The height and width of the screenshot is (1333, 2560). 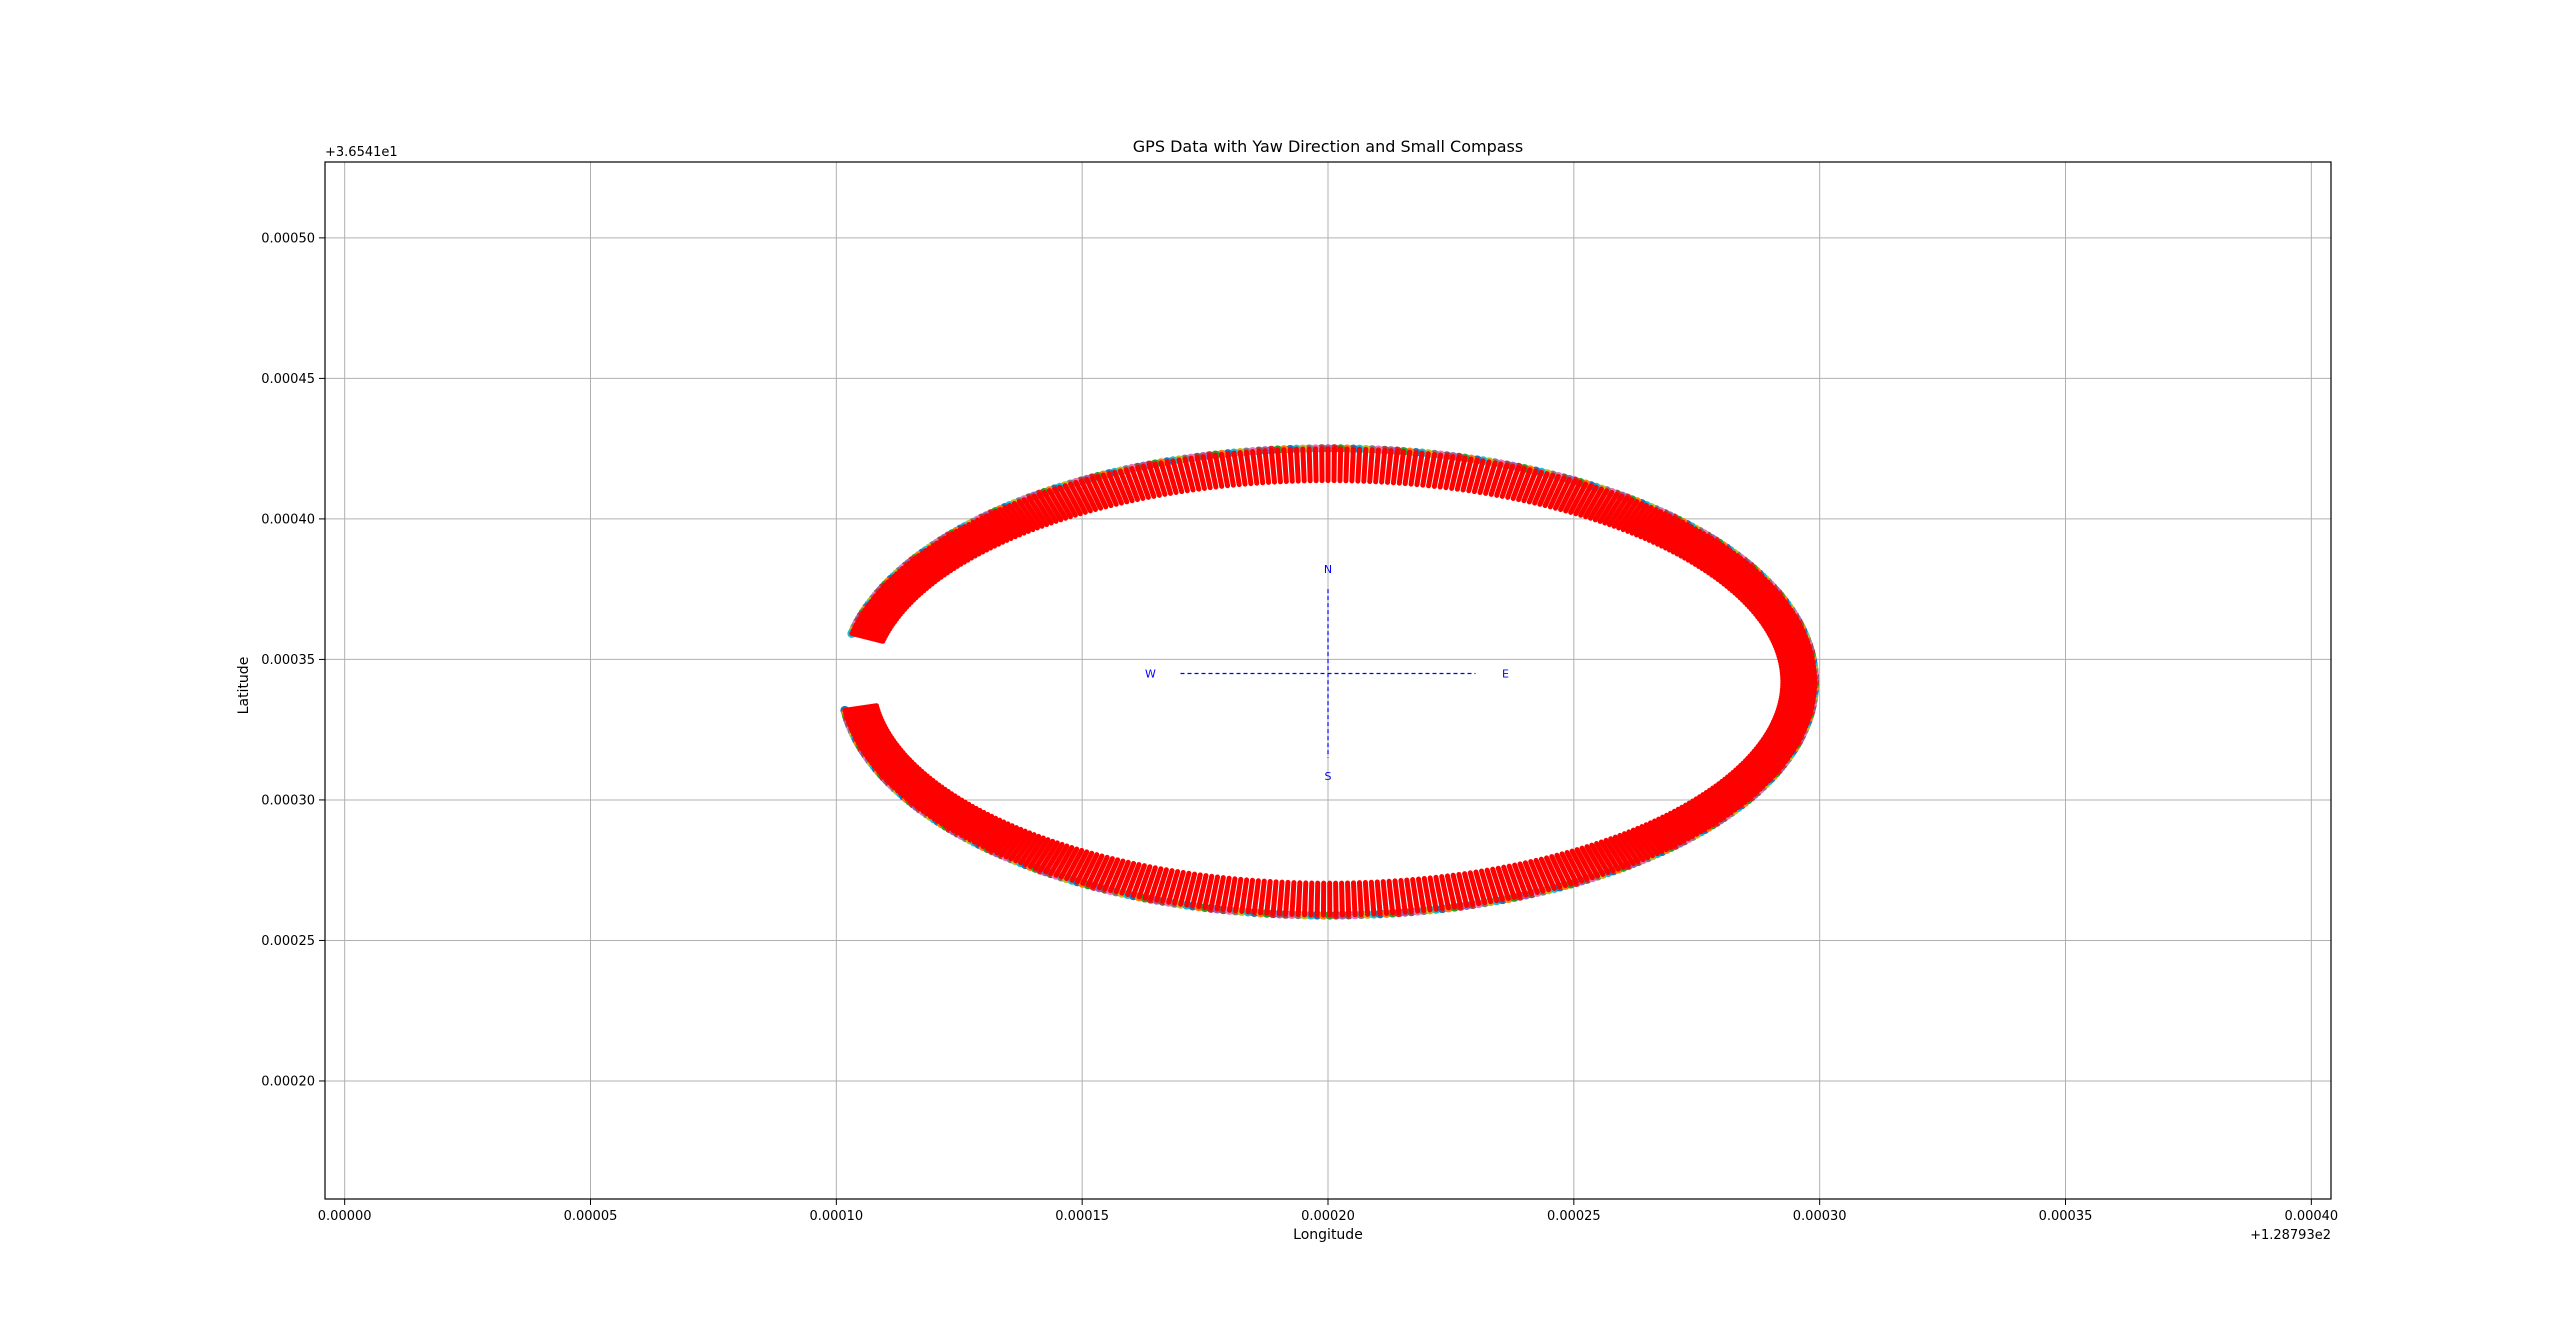 I want to click on x-tick-label: 0.00000, so click(x=345, y=1216).